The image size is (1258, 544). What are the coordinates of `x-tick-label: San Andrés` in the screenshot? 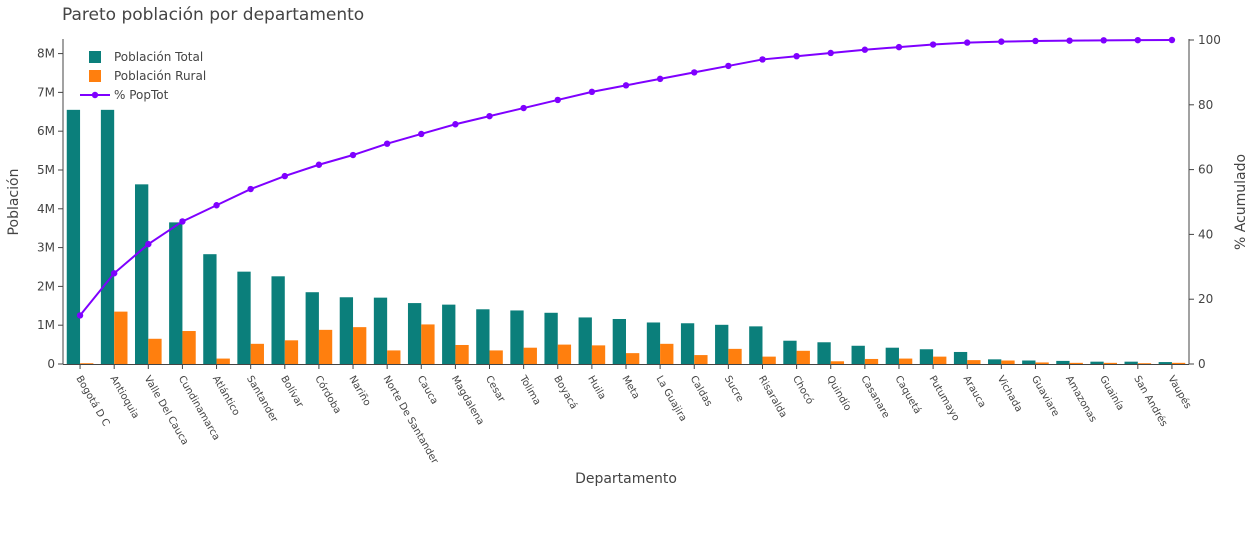 It's located at (1150, 401).